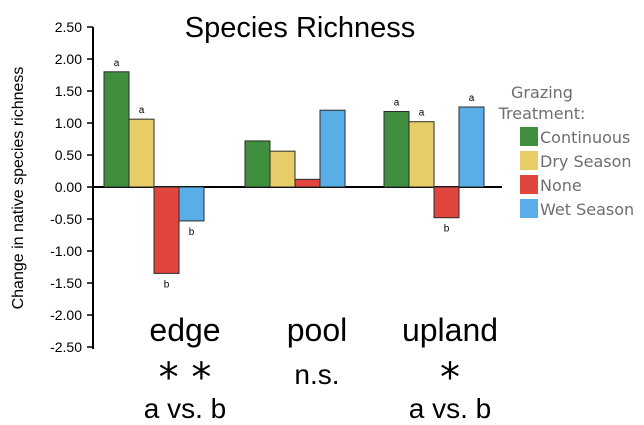 This screenshot has height=425, width=644. Describe the element at coordinates (66, 219) in the screenshot. I see `y-tick-label: -0.50` at that location.